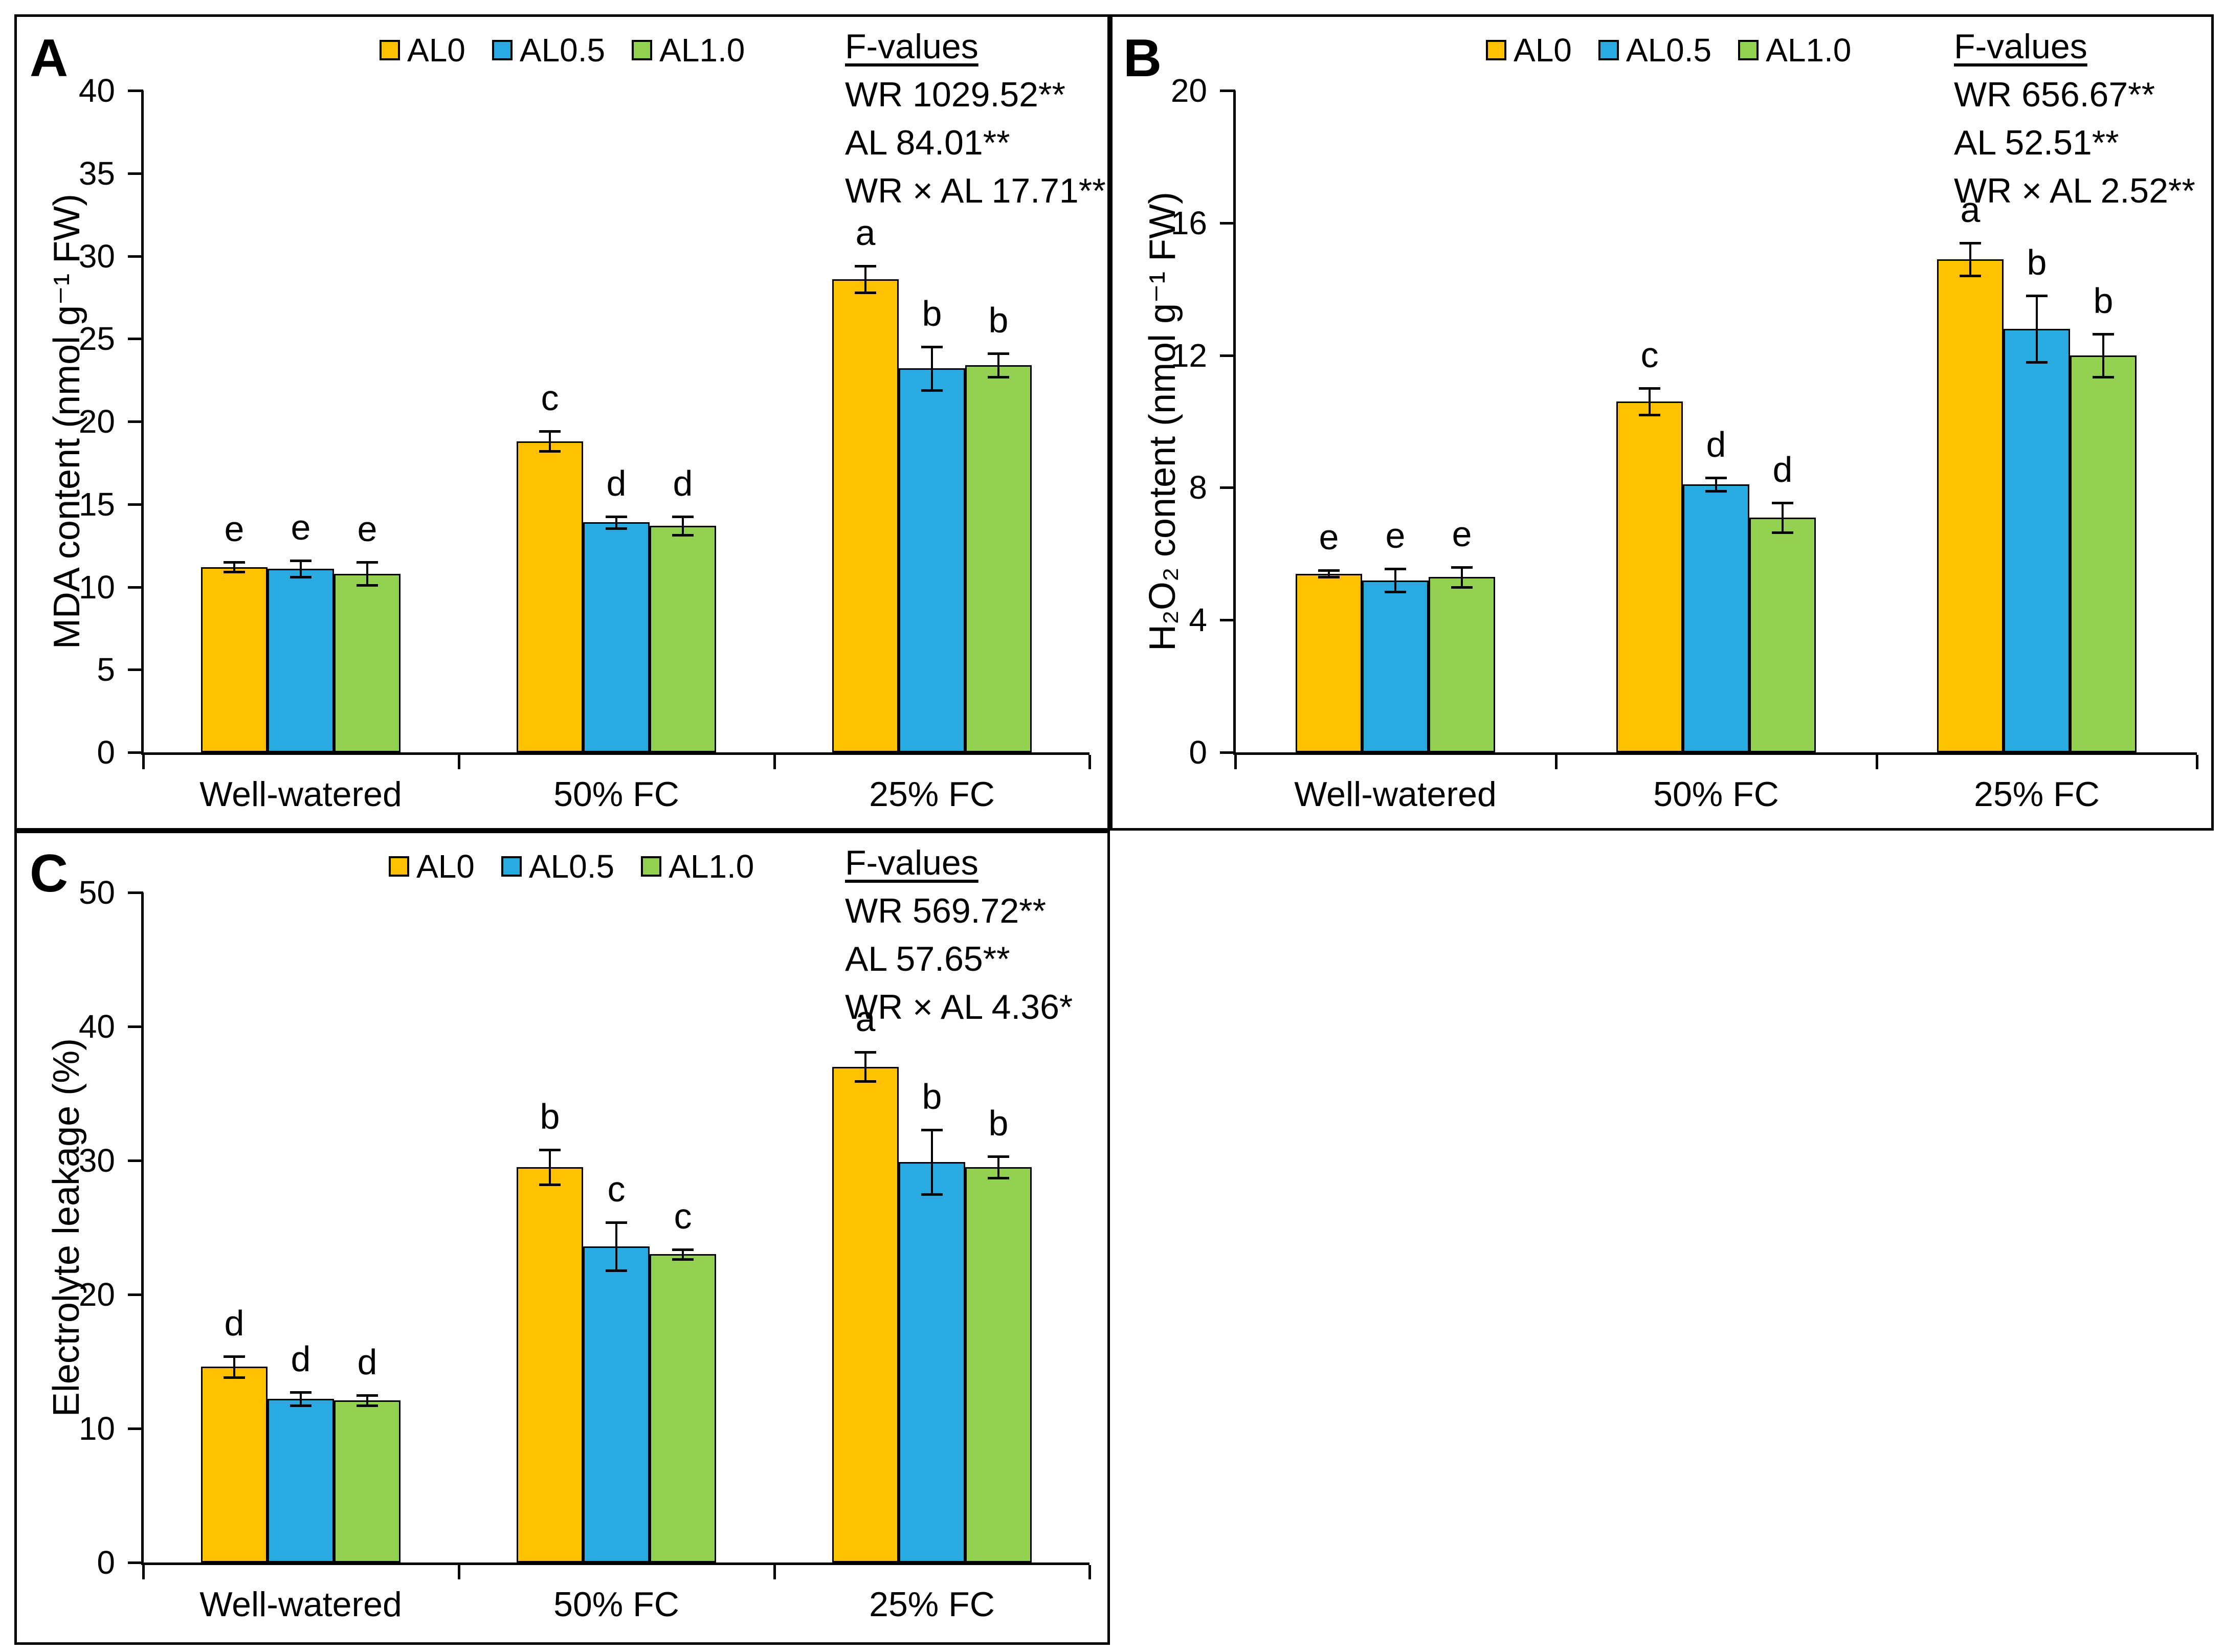 This screenshot has height=1652, width=2224. Describe the element at coordinates (1496, 50) in the screenshot. I see `al0-swatch-icon` at that location.